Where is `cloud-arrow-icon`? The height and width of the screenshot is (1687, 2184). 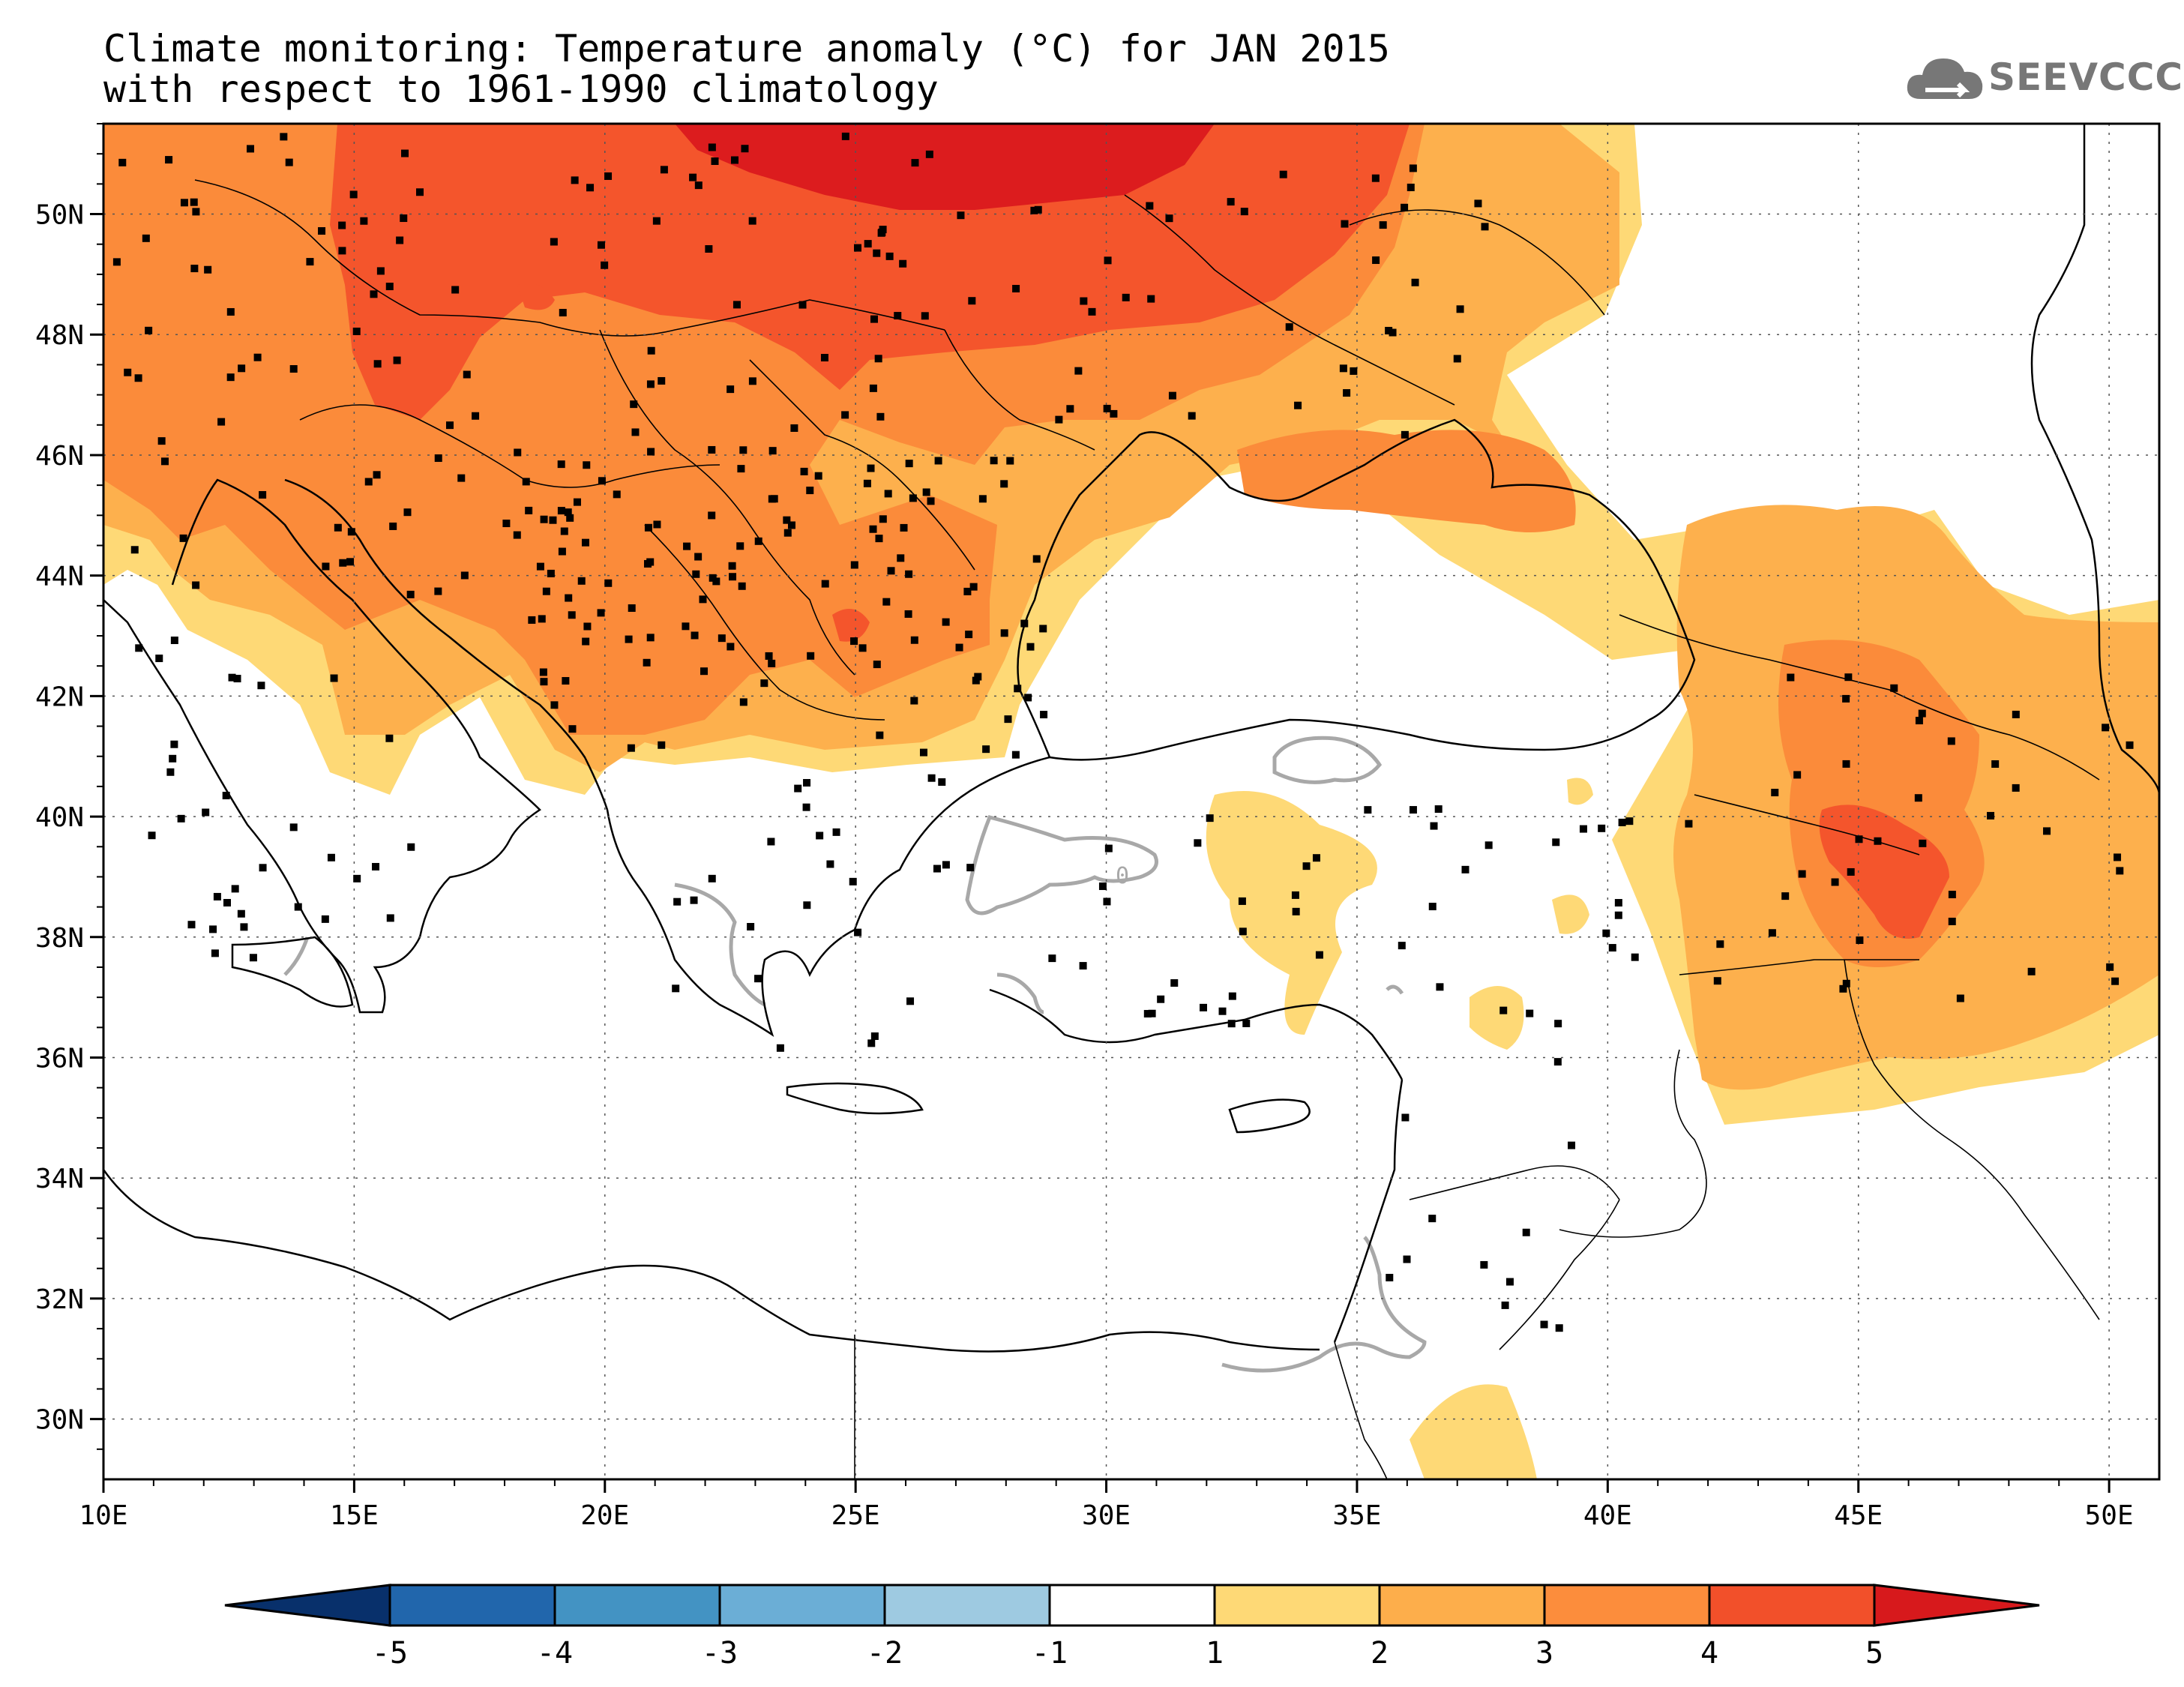 cloud-arrow-icon is located at coordinates (1945, 78).